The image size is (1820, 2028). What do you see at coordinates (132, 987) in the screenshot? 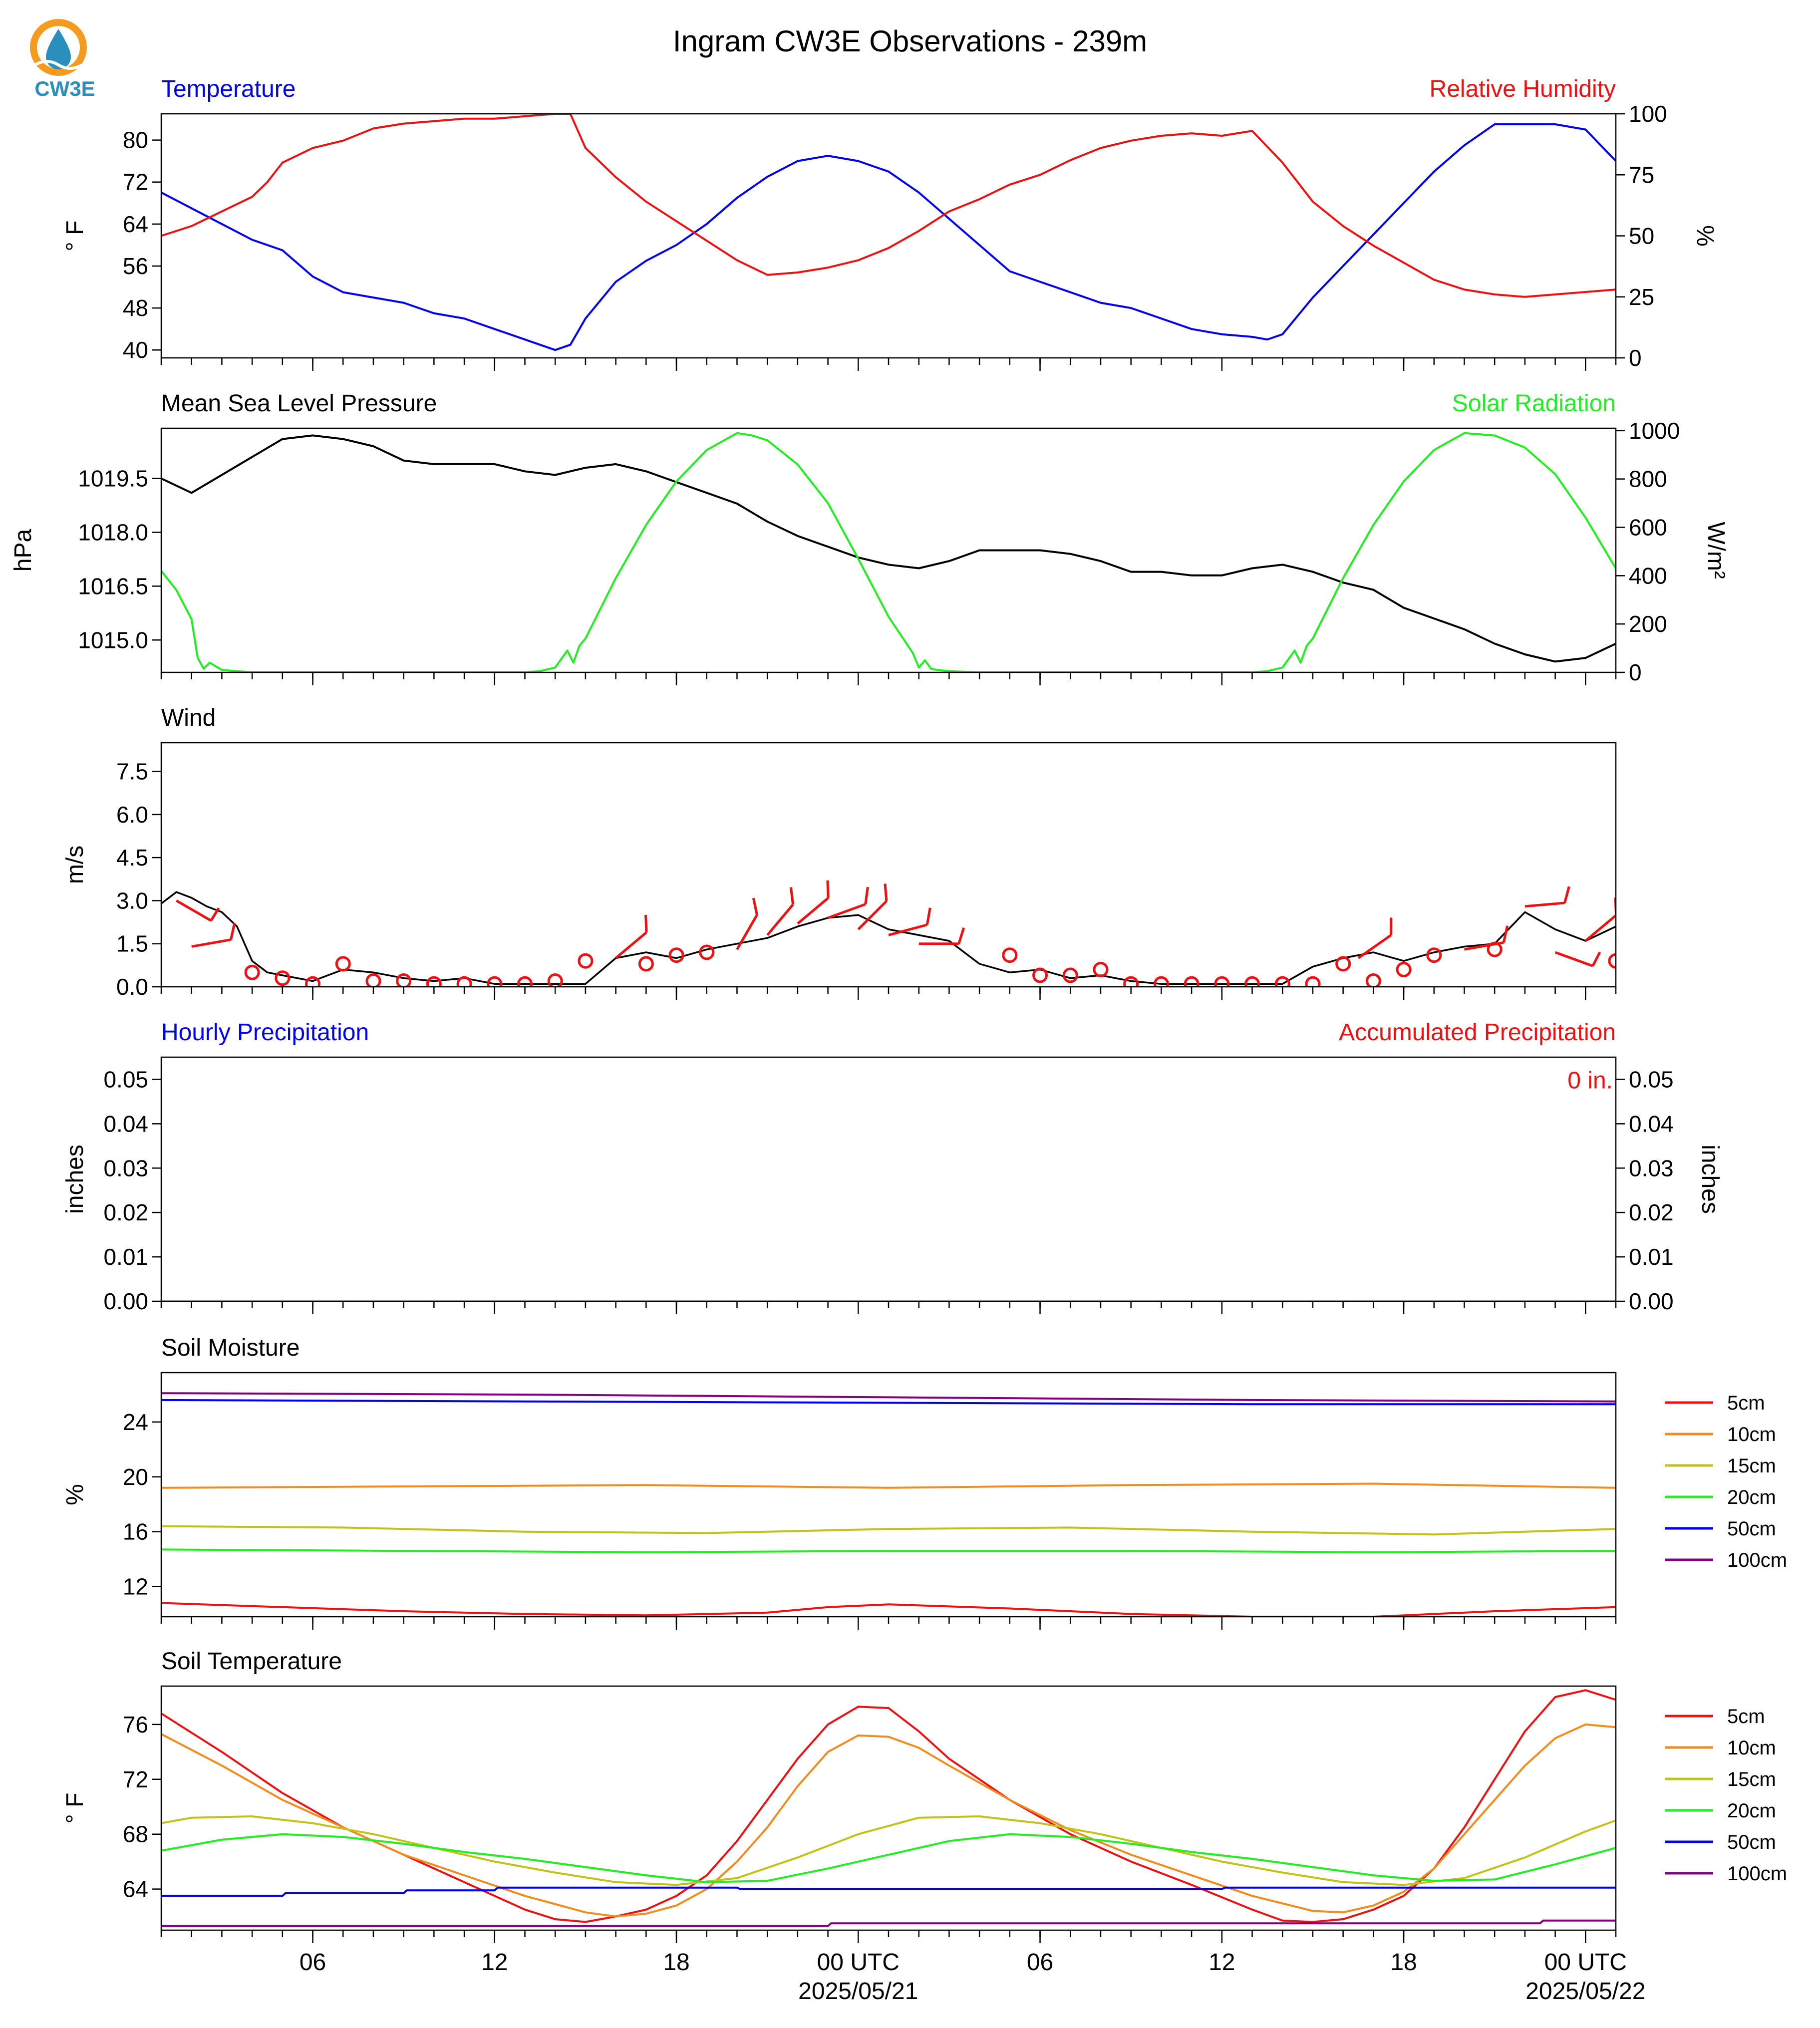
I see `y-tick-label: 0.0` at bounding box center [132, 987].